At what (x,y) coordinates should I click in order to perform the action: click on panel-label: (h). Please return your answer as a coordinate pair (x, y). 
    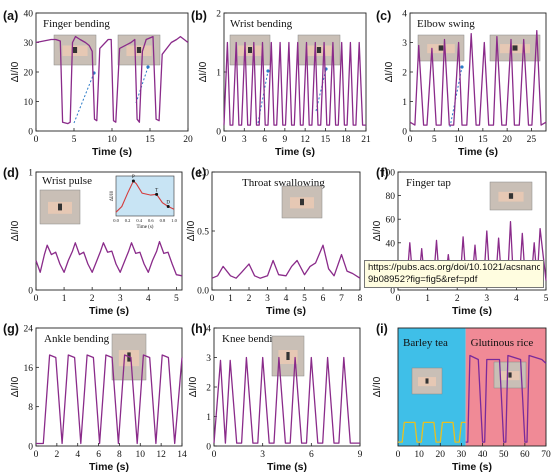
    Looking at the image, I should click on (199, 329).